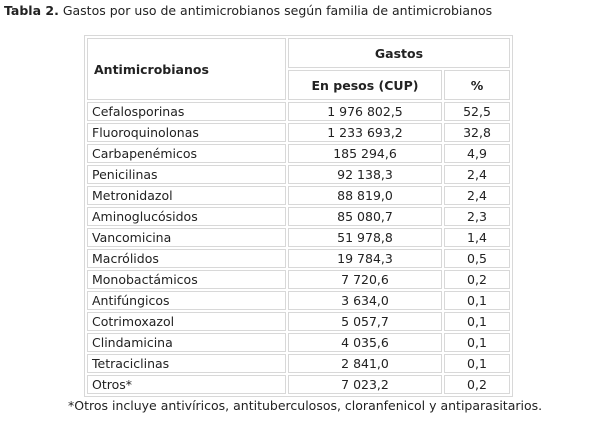 Image resolution: width=592 pixels, height=423 pixels. I want to click on table-row: Vancomicina 51 978,8 1,4, so click(298, 237).